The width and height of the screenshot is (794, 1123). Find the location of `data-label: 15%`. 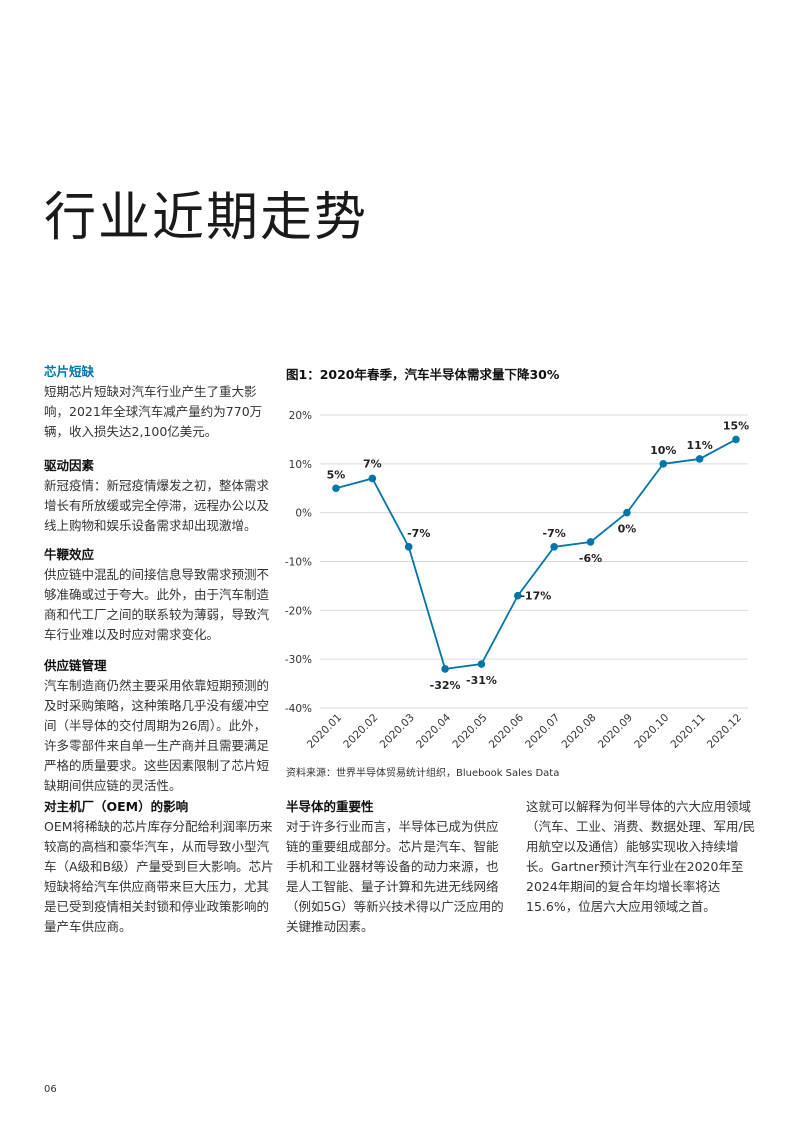

data-label: 15% is located at coordinates (736, 425).